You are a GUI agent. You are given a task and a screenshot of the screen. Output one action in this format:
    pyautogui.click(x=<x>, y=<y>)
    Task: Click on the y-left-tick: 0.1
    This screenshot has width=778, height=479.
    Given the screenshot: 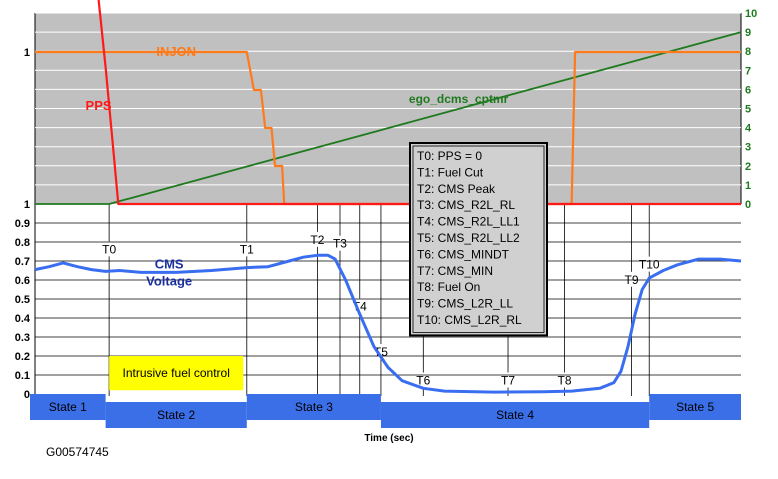 What is the action you would take?
    pyautogui.click(x=22, y=376)
    